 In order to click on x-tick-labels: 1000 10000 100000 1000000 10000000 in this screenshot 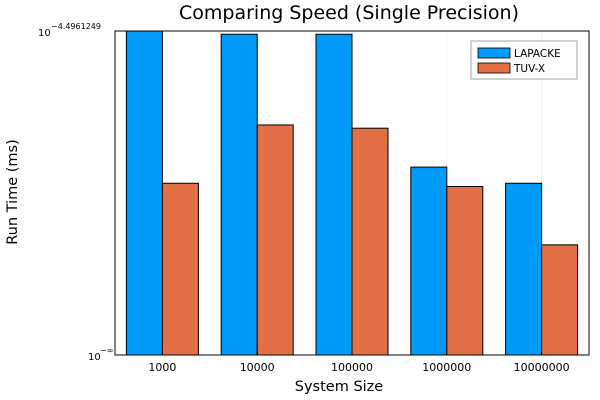, I will do `click(358, 367)`.